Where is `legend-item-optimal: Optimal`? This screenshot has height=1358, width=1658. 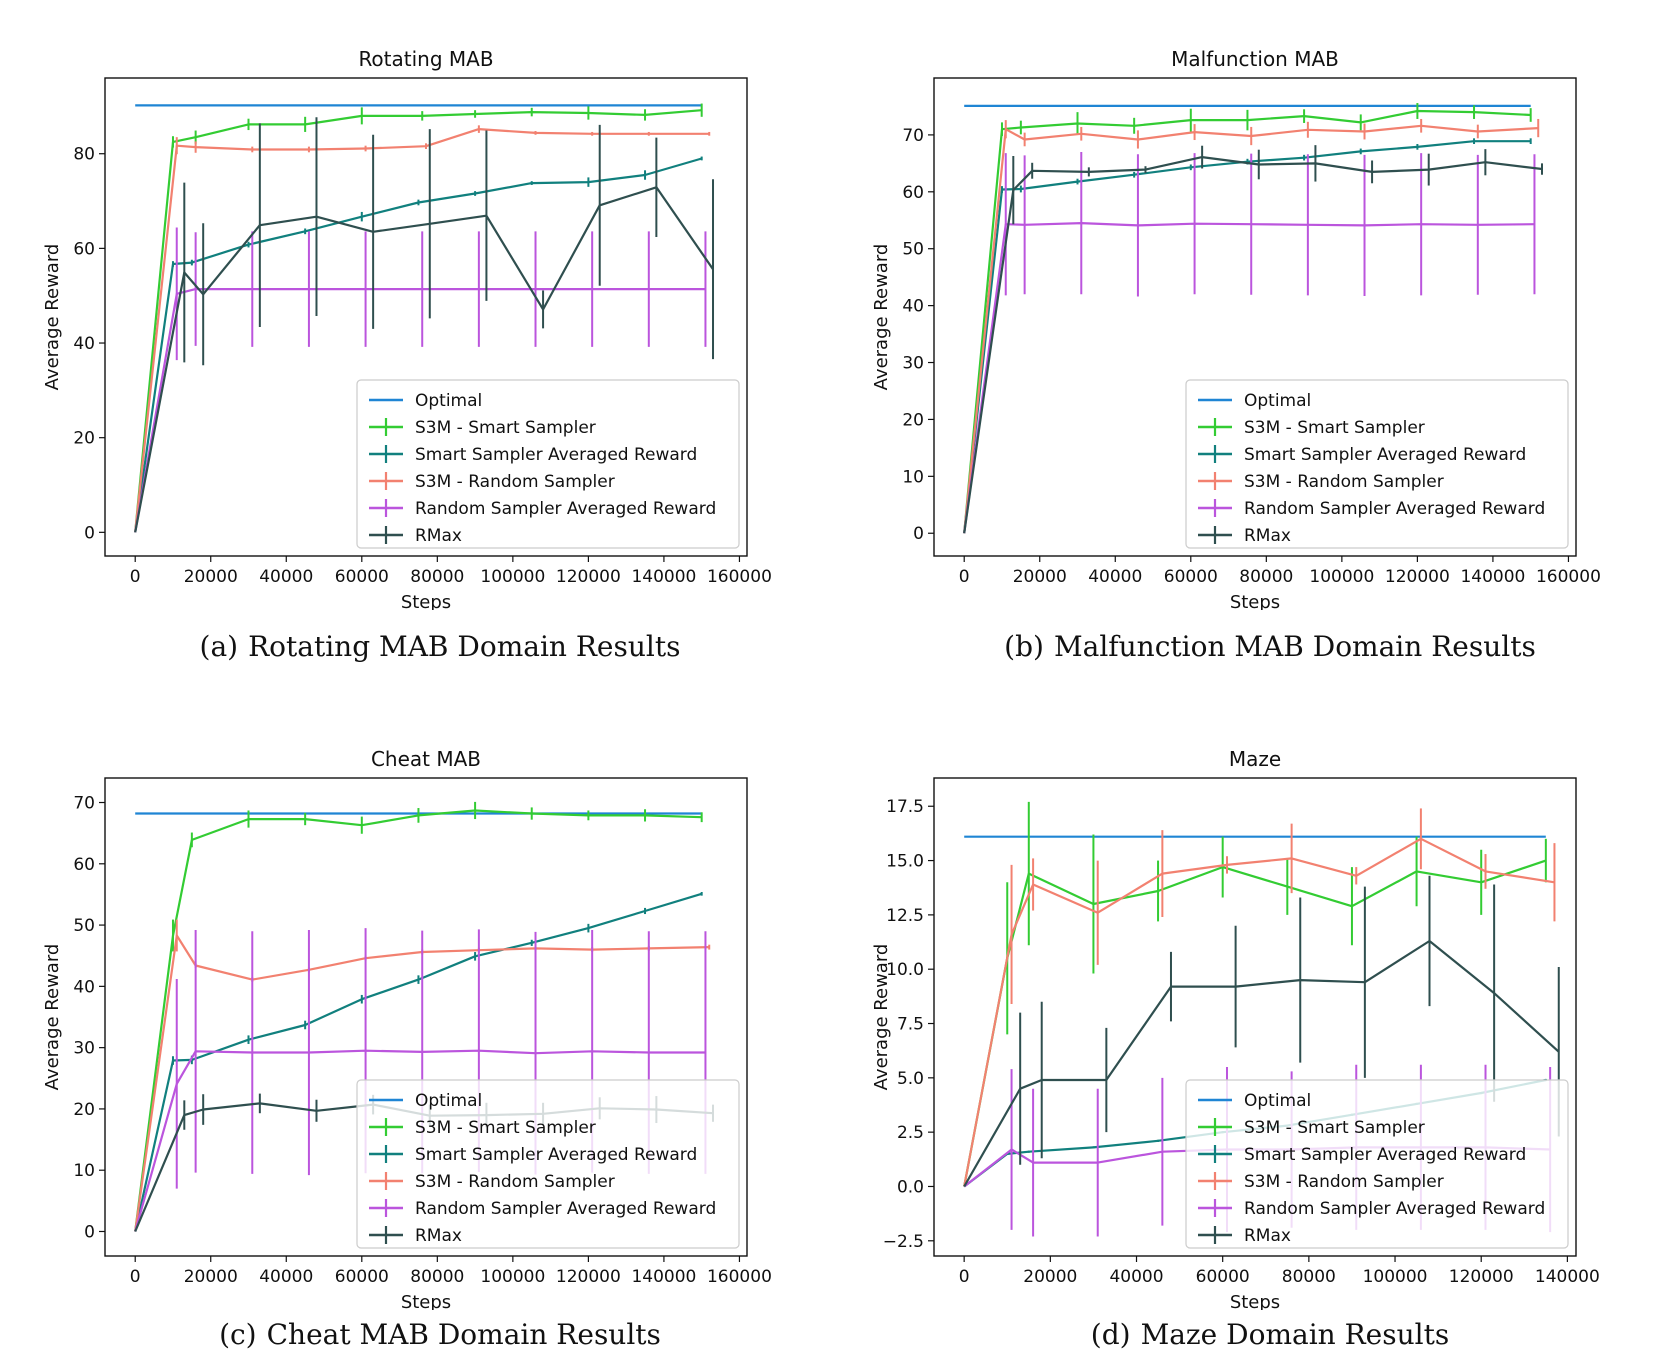 legend-item-optimal: Optimal is located at coordinates (425, 1101).